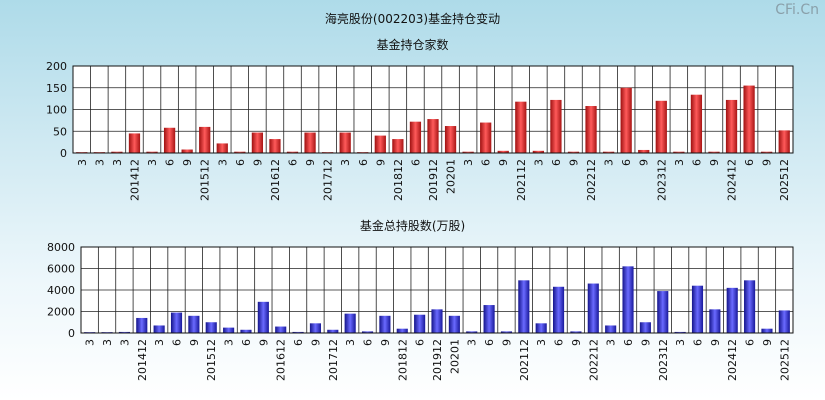 Image resolution: width=825 pixels, height=400 pixels. I want to click on chart-1-title: 基金持仓家数, so click(412, 45).